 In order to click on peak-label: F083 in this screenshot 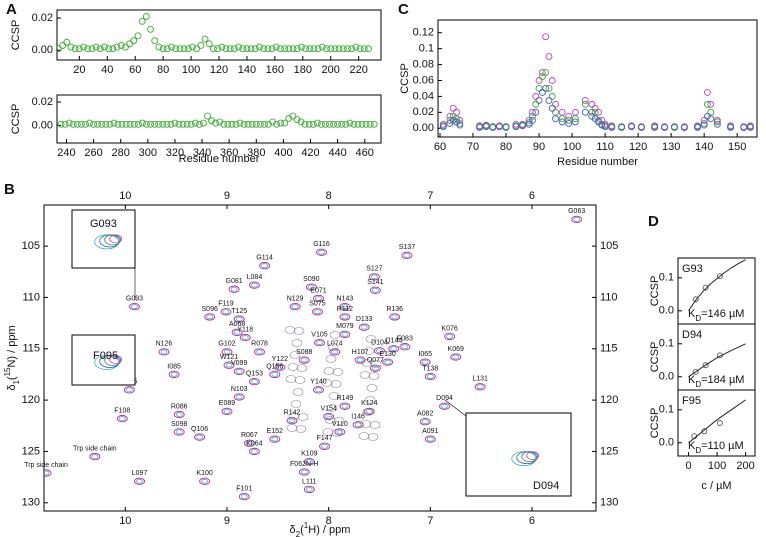, I will do `click(405, 339)`.